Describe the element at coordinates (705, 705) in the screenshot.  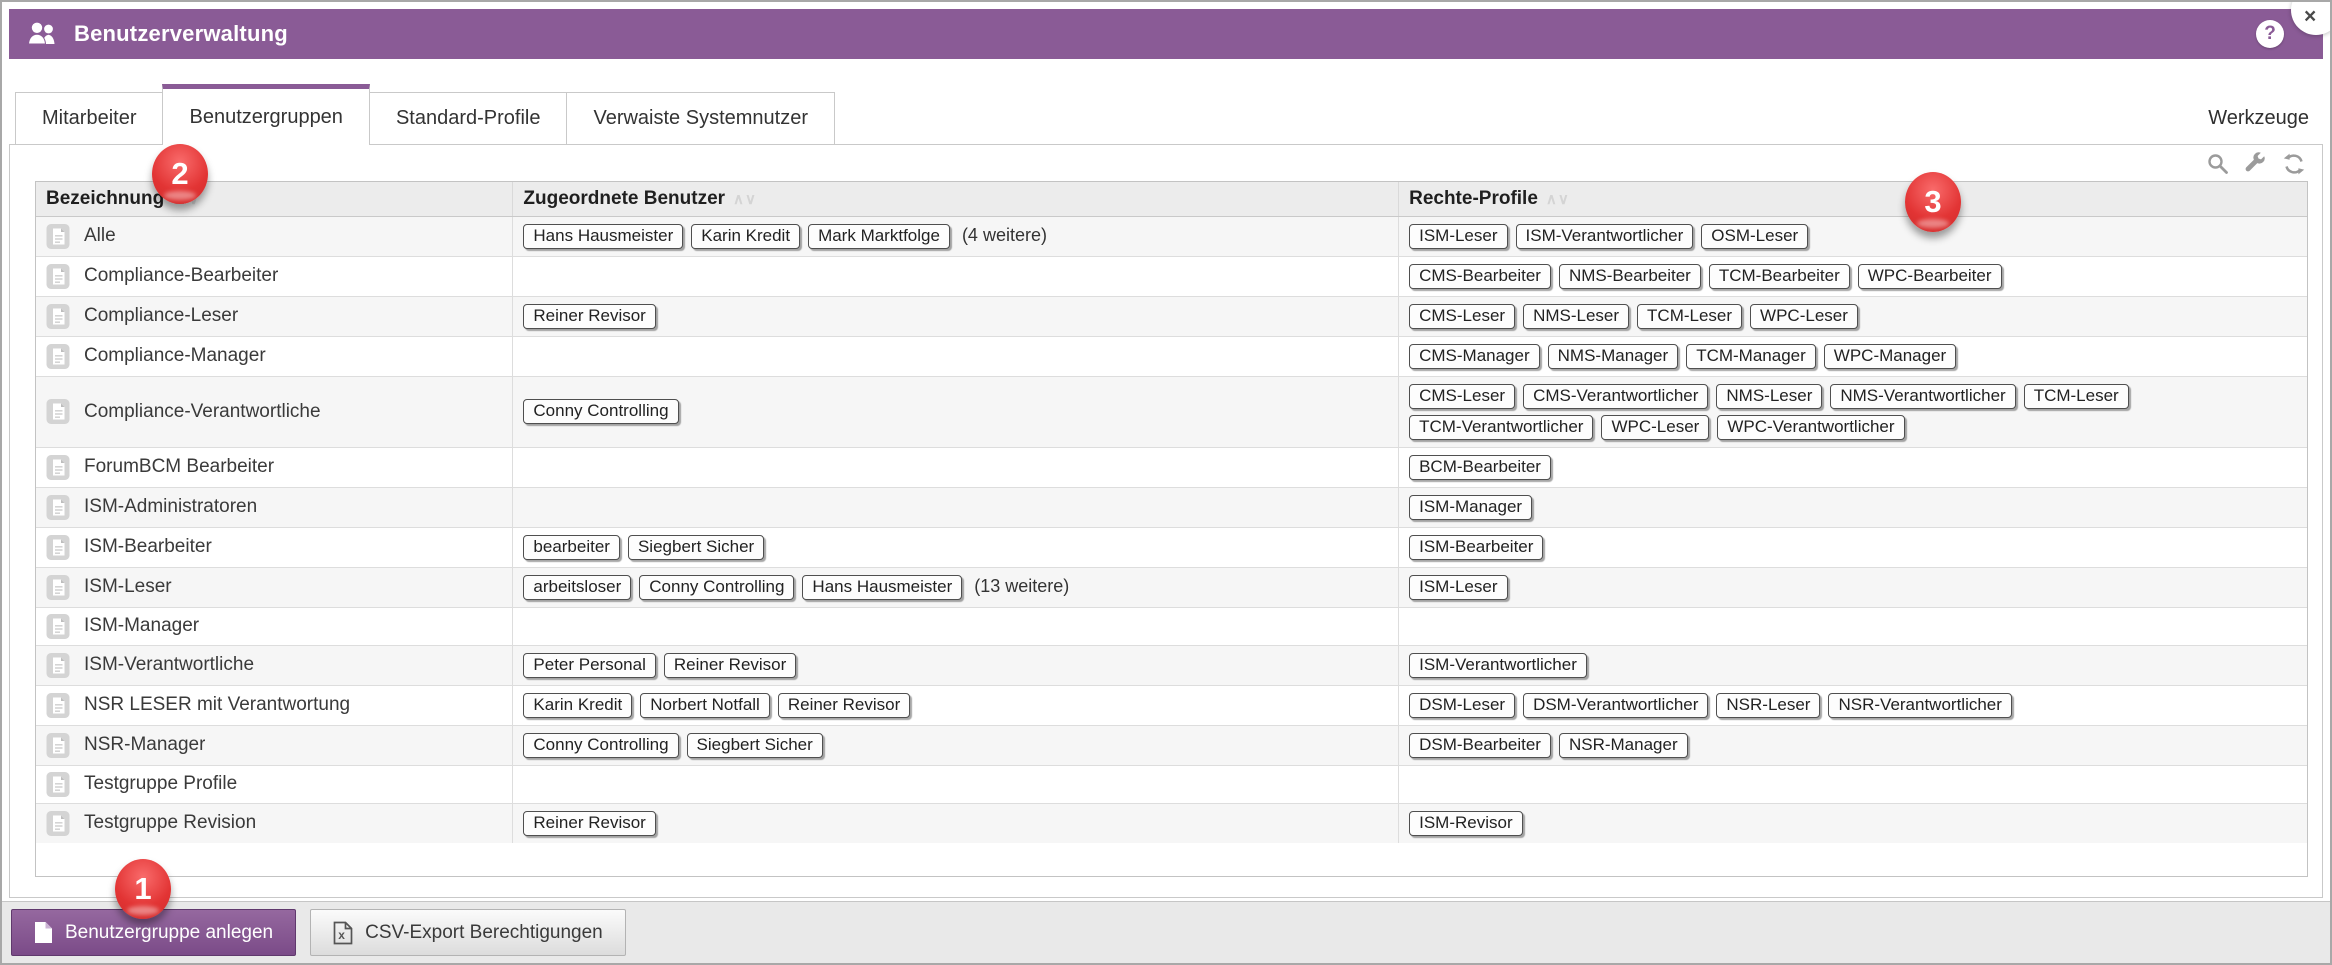
I see `user-chip: Norbert Notfall` at that location.